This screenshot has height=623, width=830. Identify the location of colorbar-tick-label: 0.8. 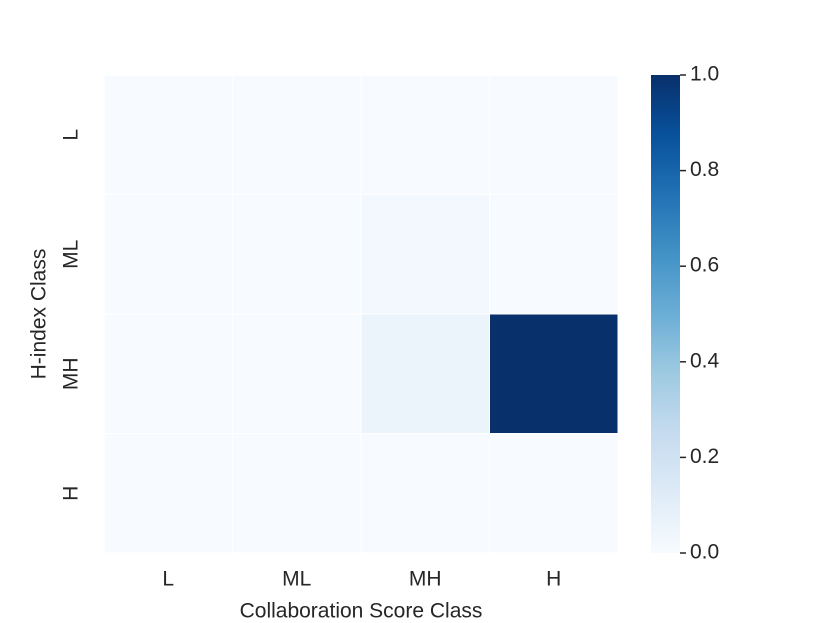
(704, 169).